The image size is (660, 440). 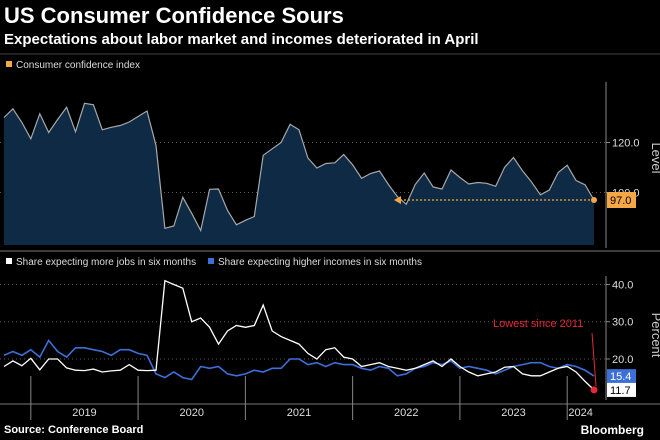 What do you see at coordinates (74, 430) in the screenshot?
I see `source-note: Source: Conference Board` at bounding box center [74, 430].